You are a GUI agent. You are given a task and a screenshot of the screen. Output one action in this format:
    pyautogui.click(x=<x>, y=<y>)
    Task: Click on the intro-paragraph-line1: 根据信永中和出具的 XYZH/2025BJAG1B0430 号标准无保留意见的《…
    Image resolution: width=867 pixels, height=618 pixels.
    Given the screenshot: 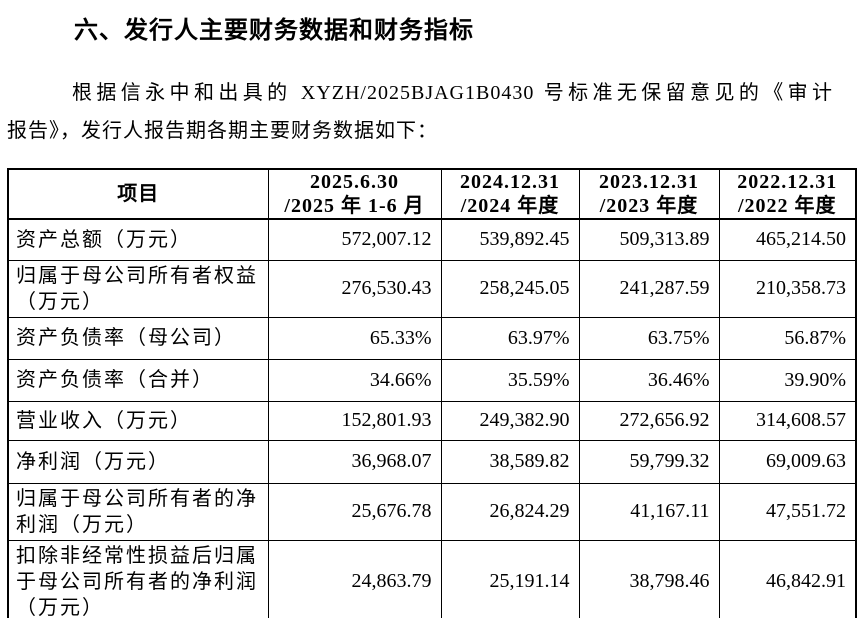 What is the action you would take?
    pyautogui.click(x=452, y=93)
    